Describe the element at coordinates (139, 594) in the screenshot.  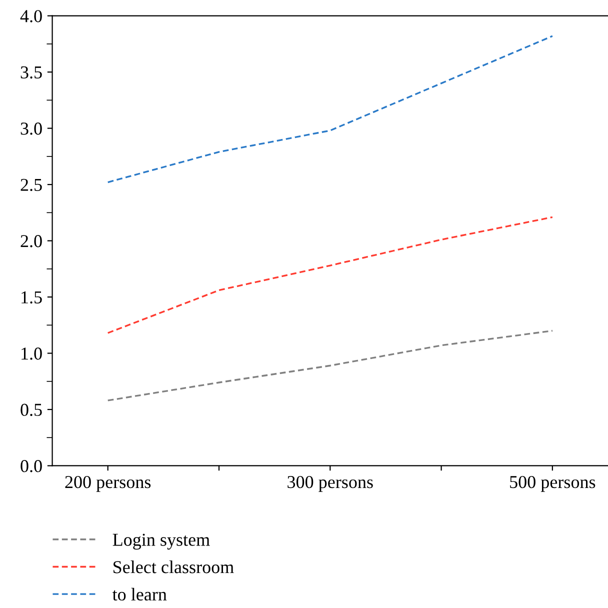
I see `legend-label: to learn` at that location.